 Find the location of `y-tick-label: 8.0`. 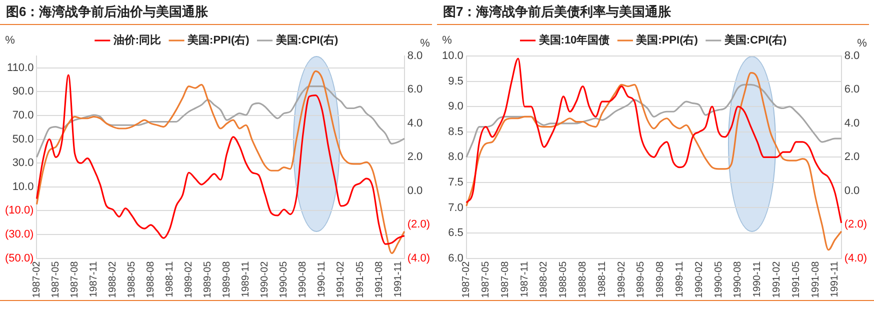

y-tick-label: 8.0 is located at coordinates (456, 157).